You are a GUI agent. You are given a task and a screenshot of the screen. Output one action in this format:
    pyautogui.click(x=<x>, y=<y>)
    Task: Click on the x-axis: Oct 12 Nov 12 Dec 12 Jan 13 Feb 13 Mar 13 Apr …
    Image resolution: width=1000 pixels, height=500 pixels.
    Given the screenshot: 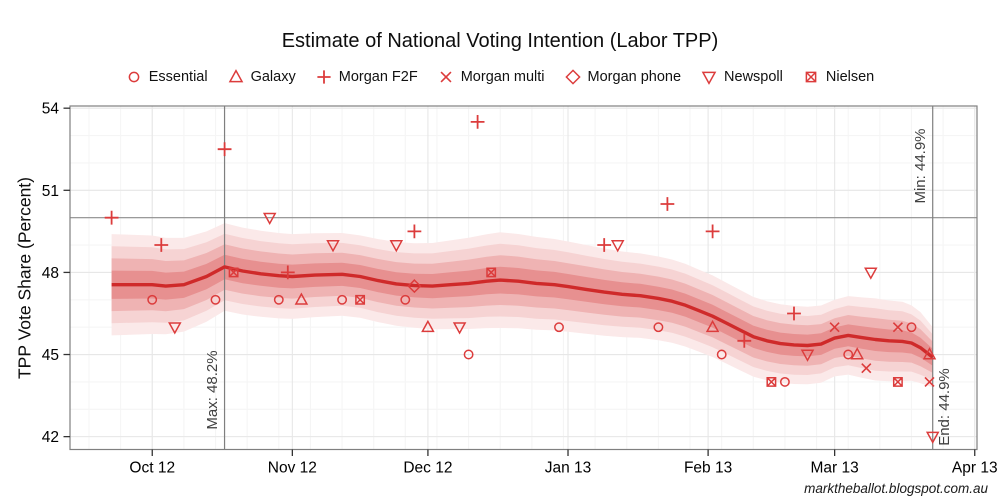 What is the action you would take?
    pyautogui.click(x=563, y=463)
    